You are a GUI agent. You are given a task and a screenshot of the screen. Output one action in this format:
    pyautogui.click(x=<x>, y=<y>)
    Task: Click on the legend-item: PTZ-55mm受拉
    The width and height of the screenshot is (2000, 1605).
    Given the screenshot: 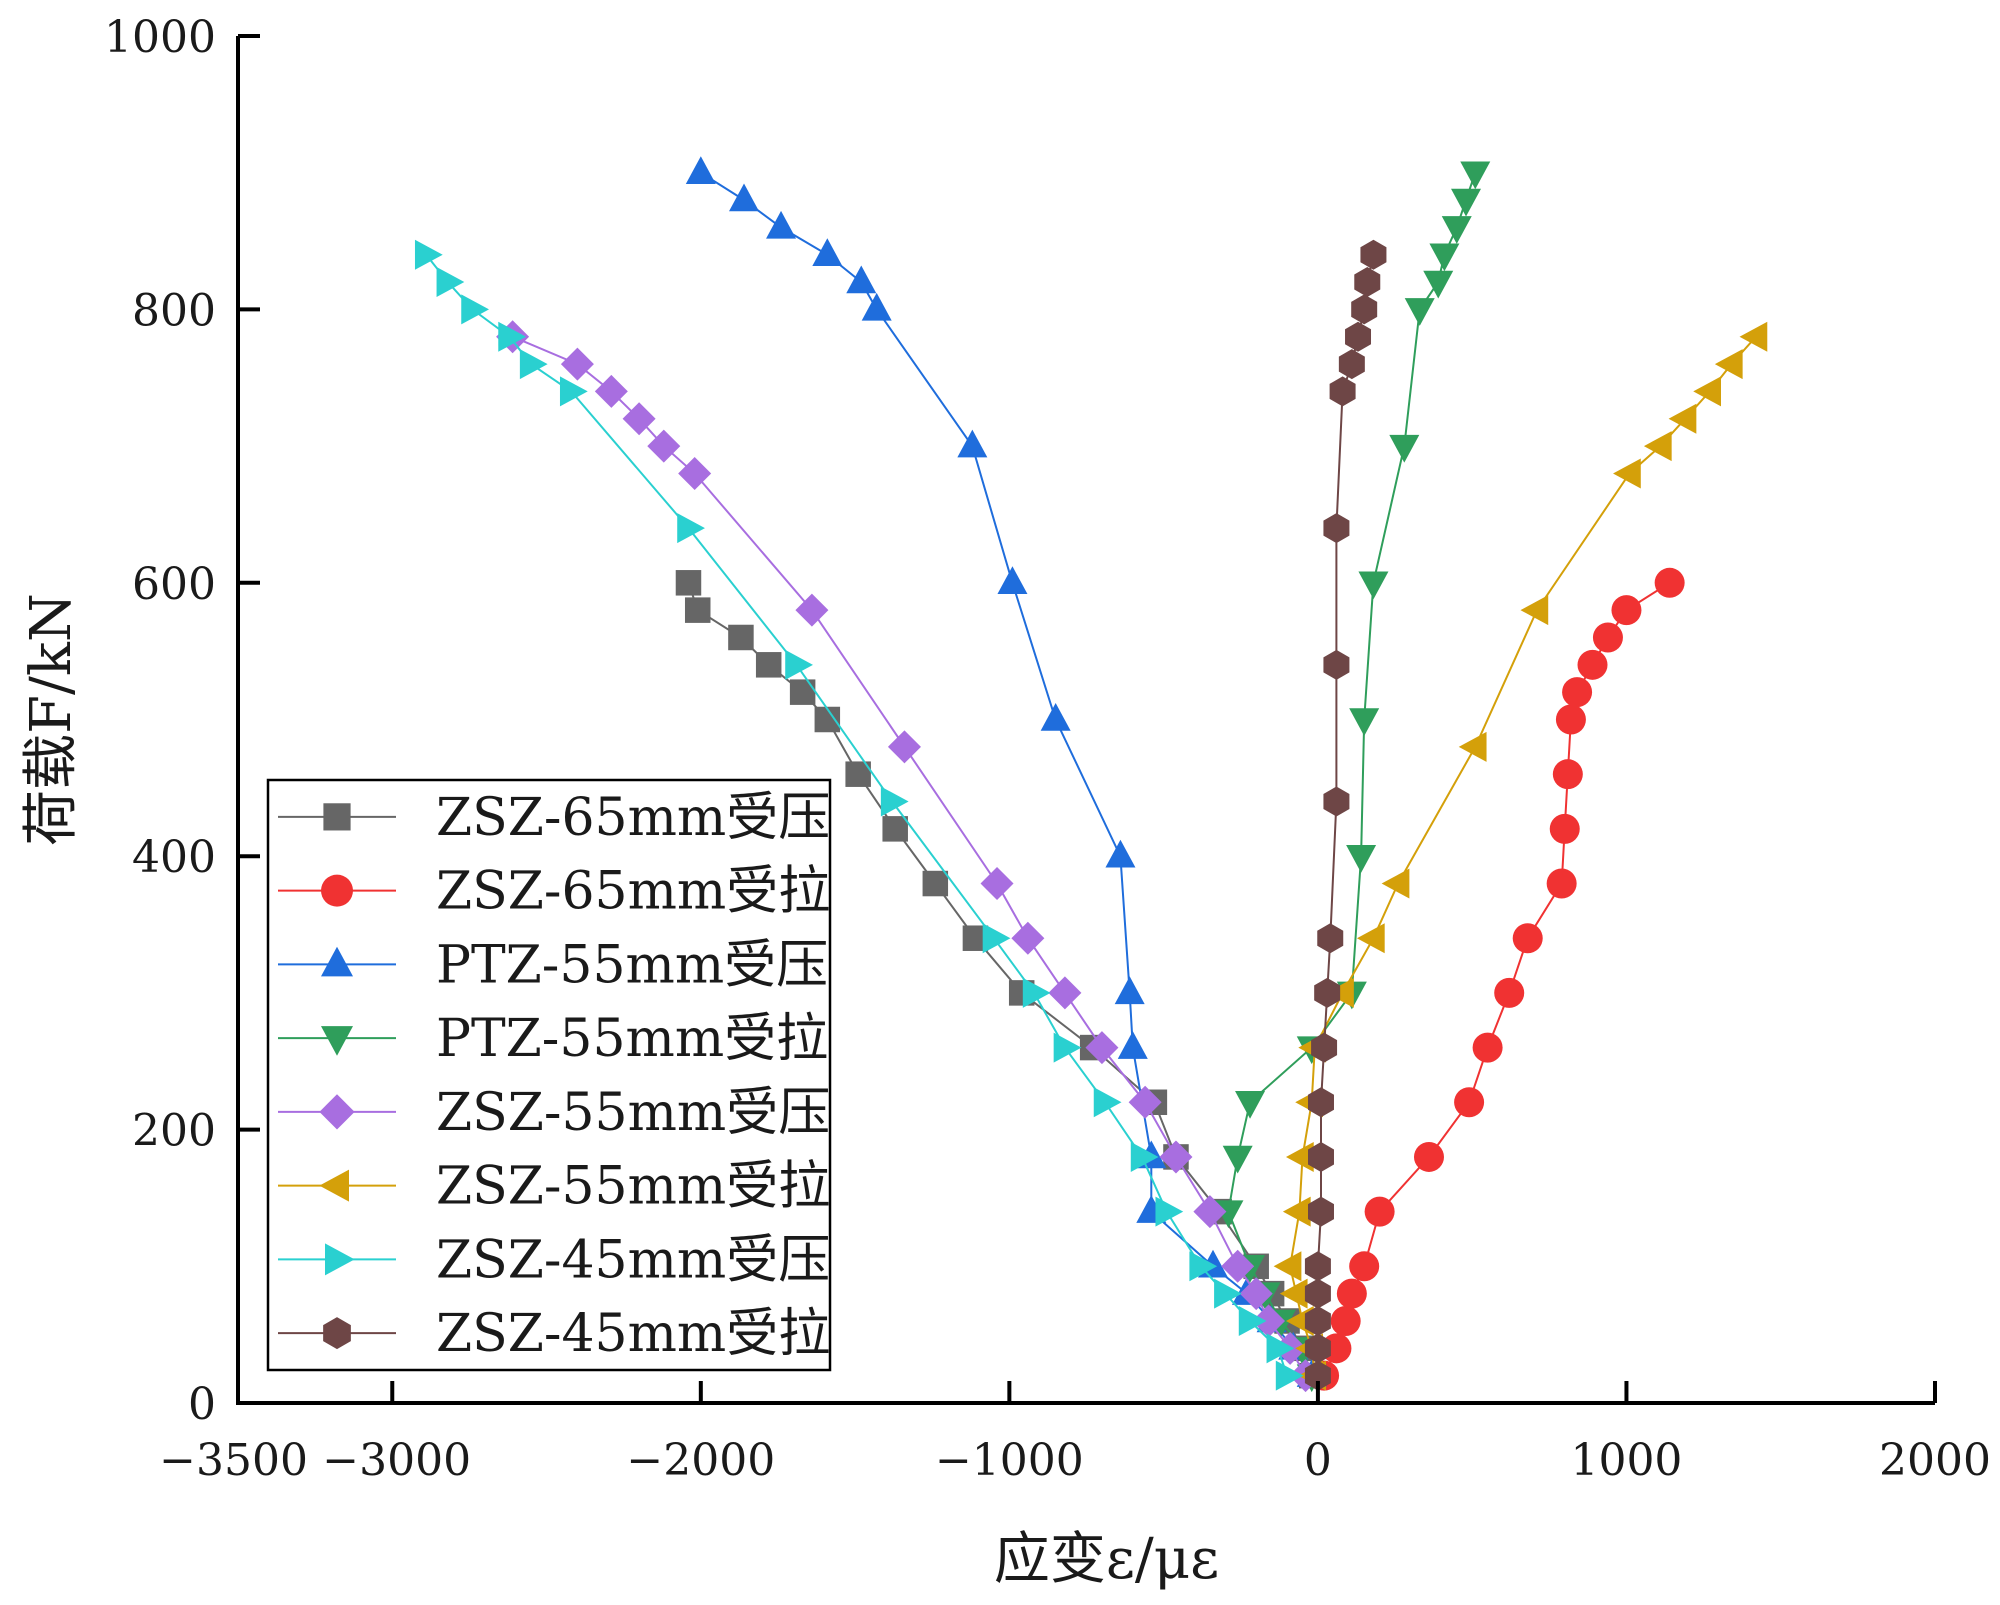 What is the action you would take?
    pyautogui.click(x=553, y=1039)
    